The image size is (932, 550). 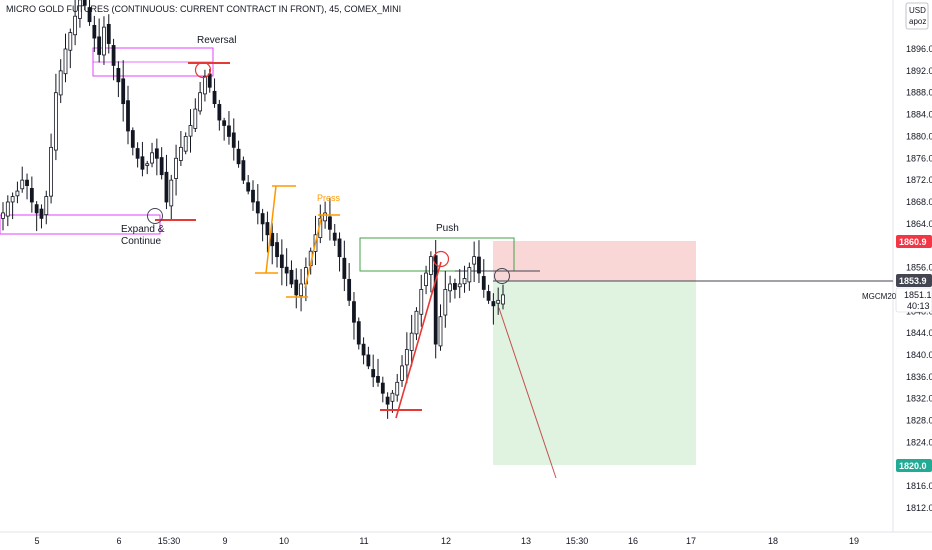 I want to click on countdown-text: 40:13, so click(x=918, y=306).